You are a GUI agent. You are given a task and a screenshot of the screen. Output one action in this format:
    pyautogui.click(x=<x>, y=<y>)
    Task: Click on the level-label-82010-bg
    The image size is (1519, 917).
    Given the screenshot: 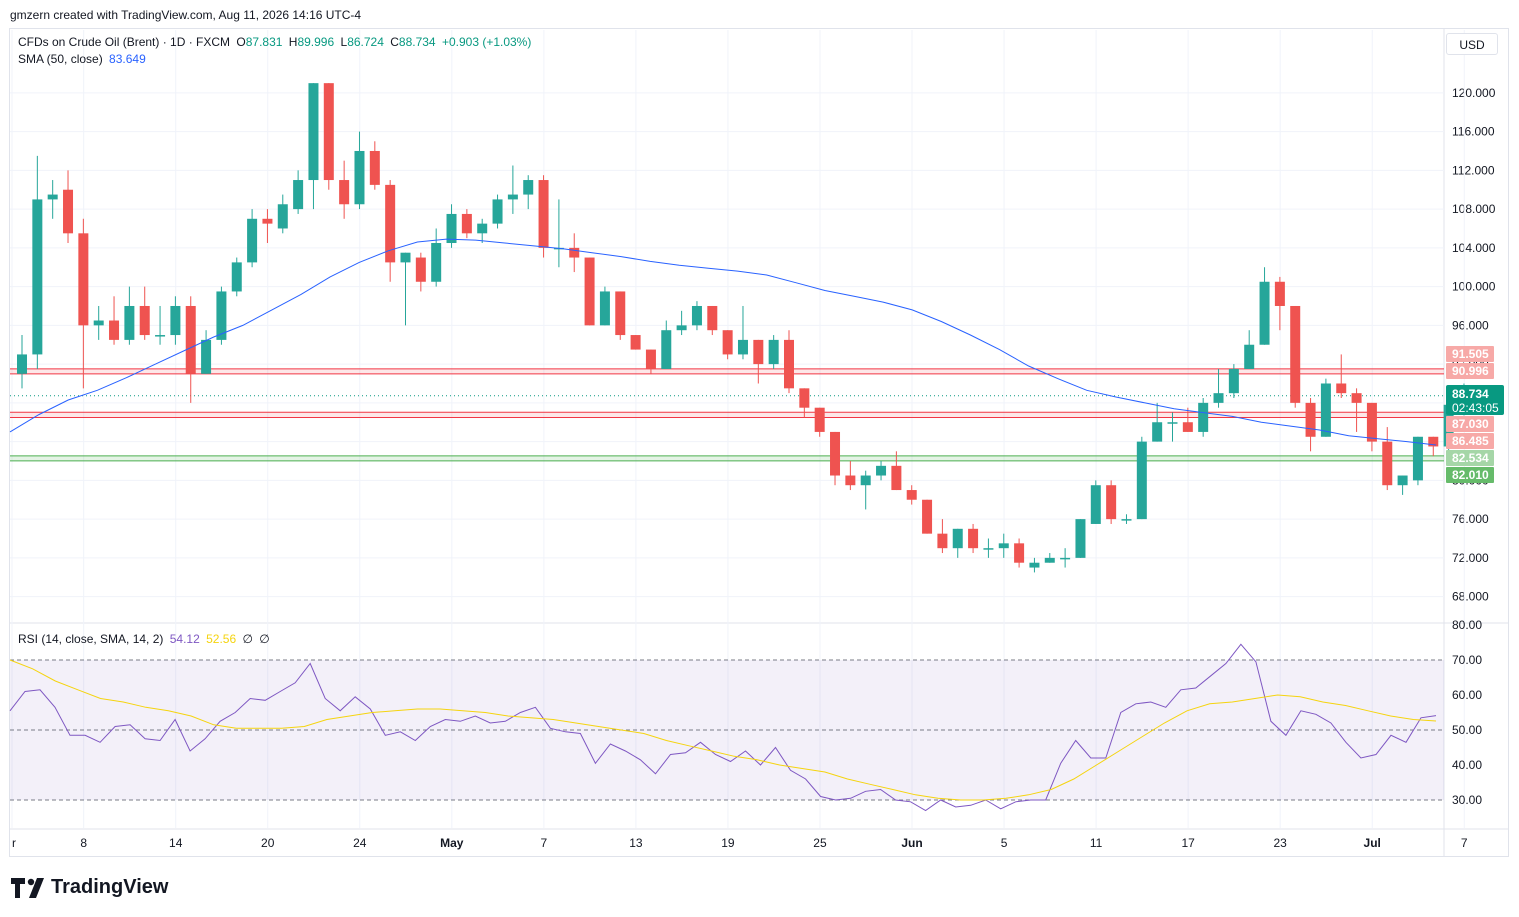 What is the action you would take?
    pyautogui.click(x=1470, y=475)
    